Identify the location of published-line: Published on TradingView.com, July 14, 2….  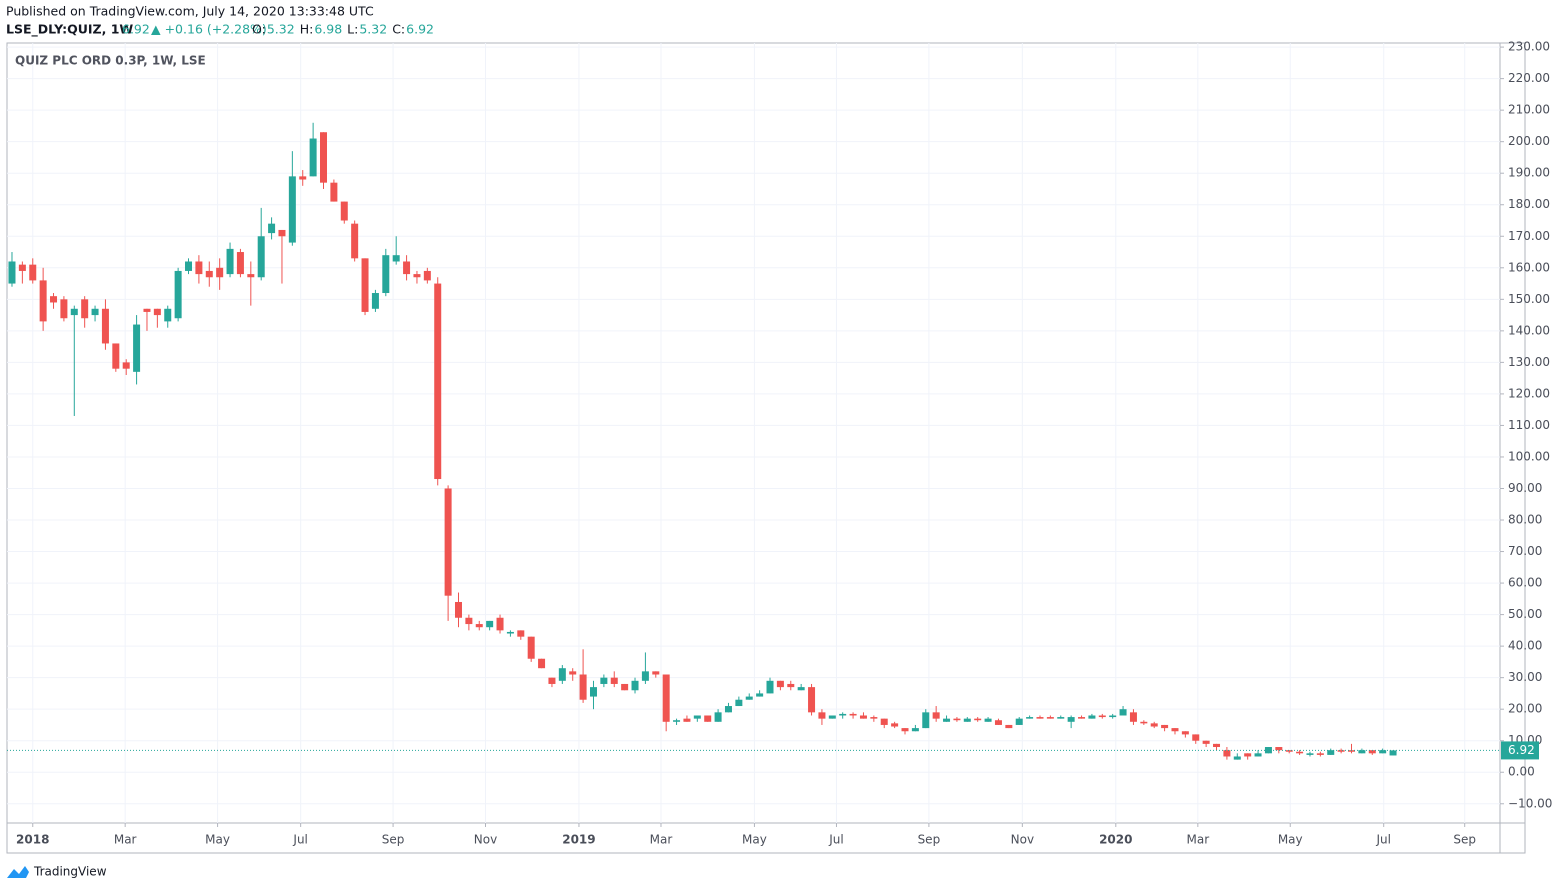
(190, 11).